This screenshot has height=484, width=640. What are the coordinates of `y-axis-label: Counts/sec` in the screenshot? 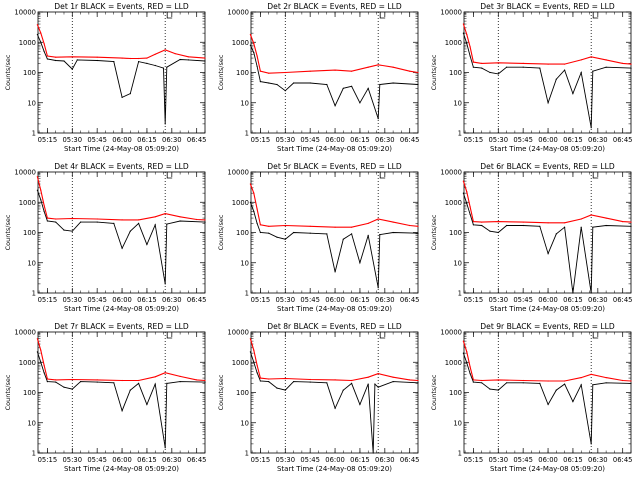 It's located at (221, 72).